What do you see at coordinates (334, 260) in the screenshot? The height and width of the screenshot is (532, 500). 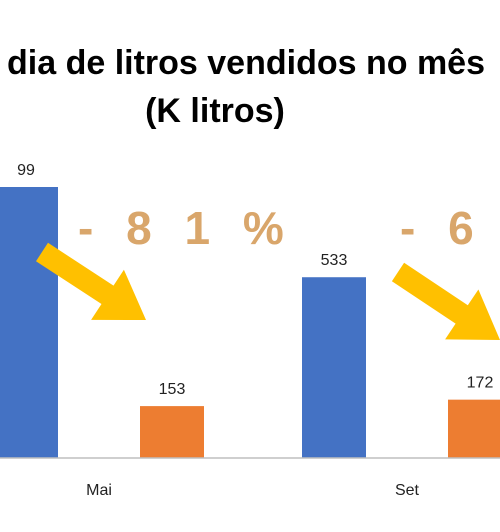 I see `data-label-set-1: 533` at bounding box center [334, 260].